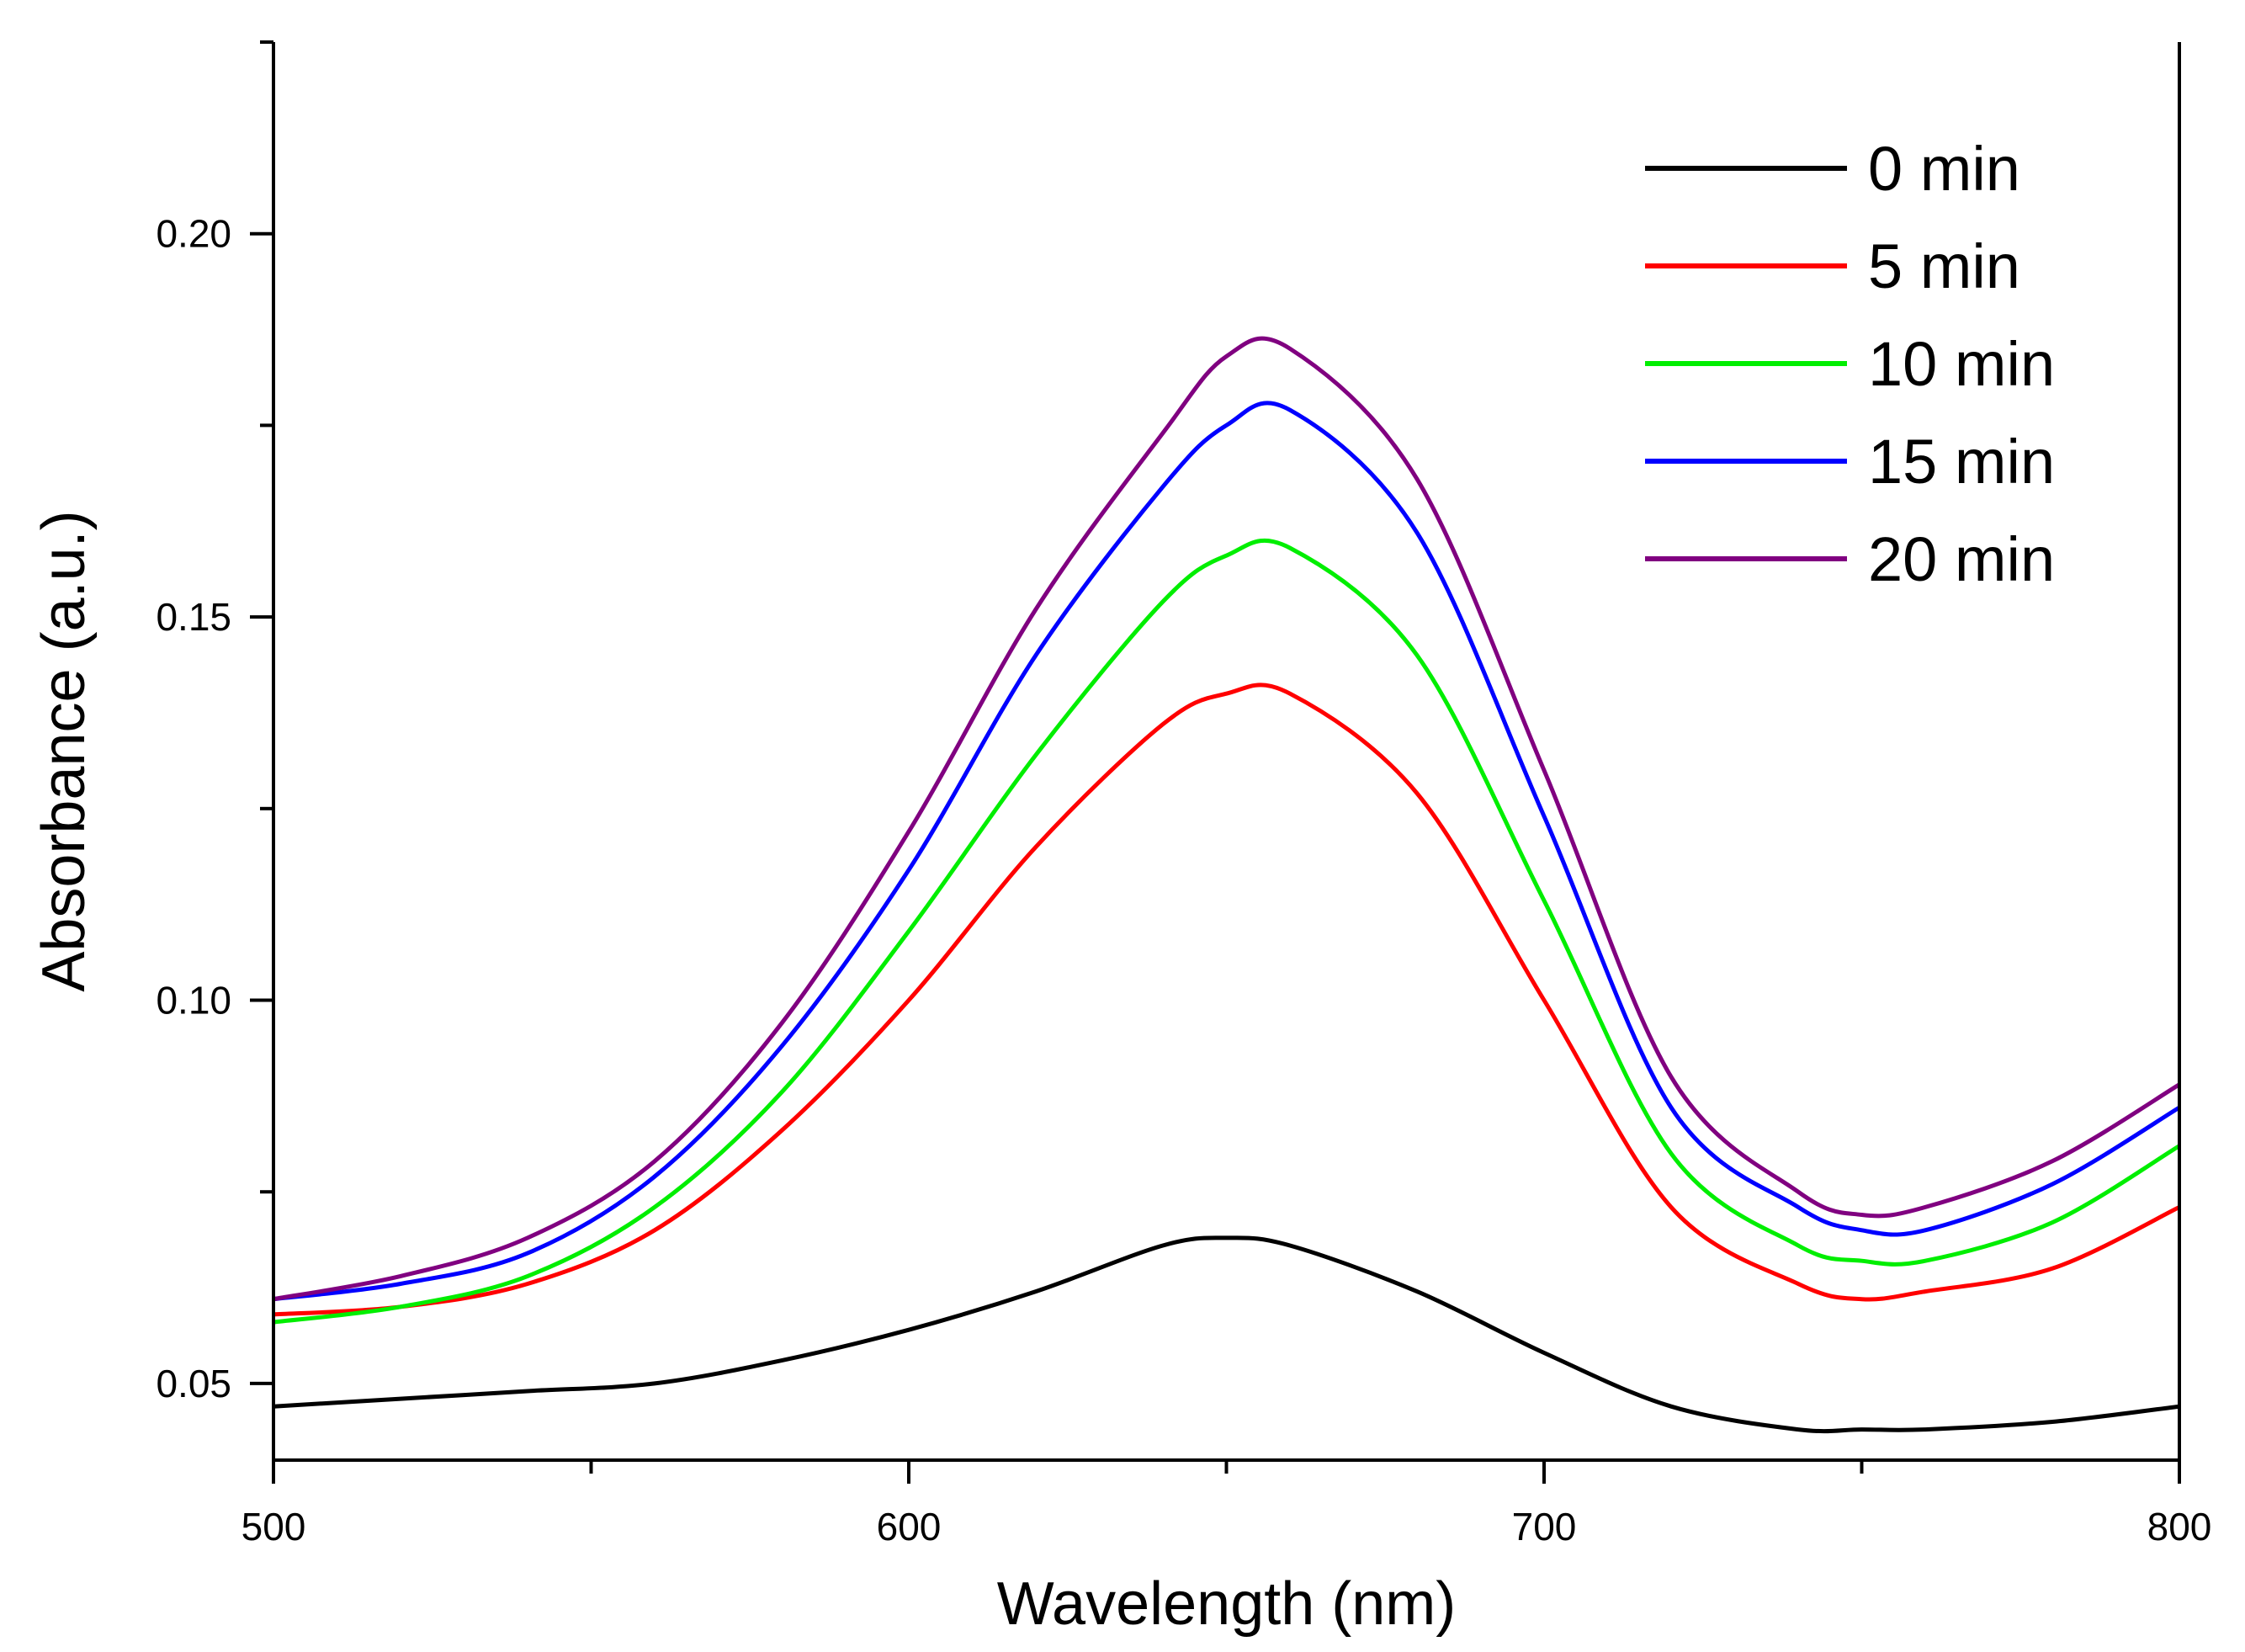 The height and width of the screenshot is (1652, 2245). I want to click on x-tick-label-500: 500, so click(273, 1526).